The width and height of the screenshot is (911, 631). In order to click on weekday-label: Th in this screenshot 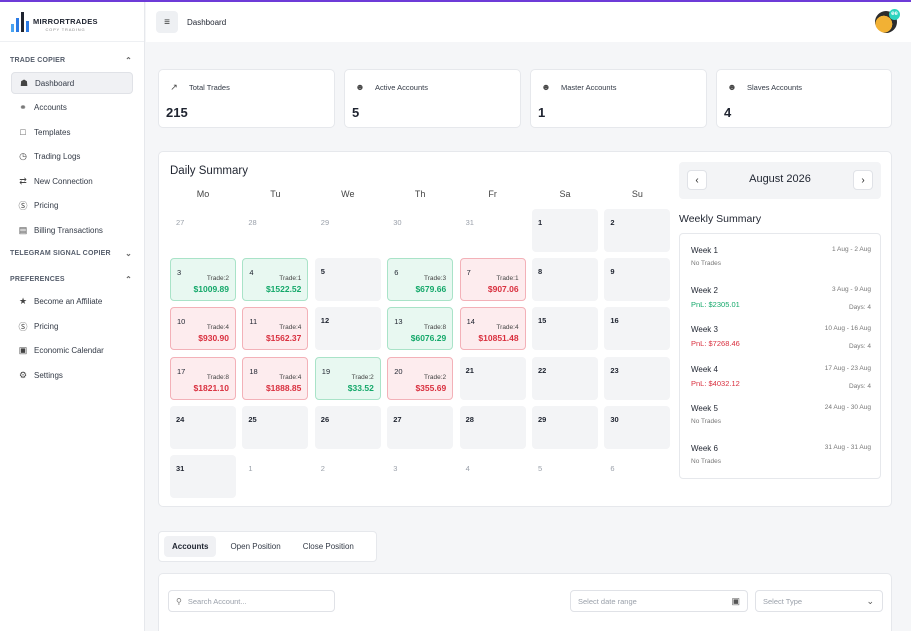, I will do `click(420, 194)`.